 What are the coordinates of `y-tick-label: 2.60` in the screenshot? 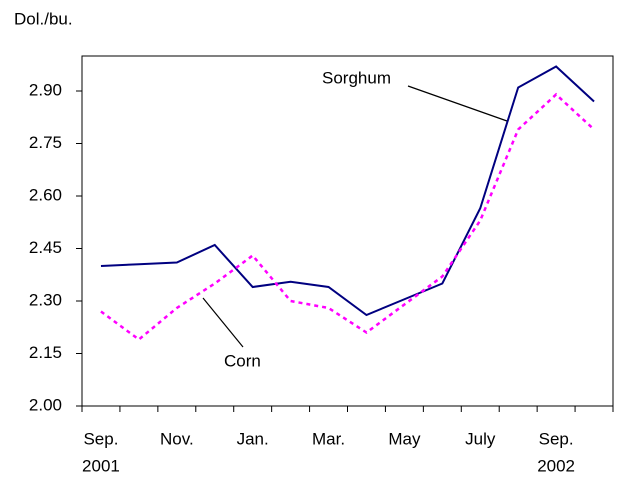 It's located at (45, 194).